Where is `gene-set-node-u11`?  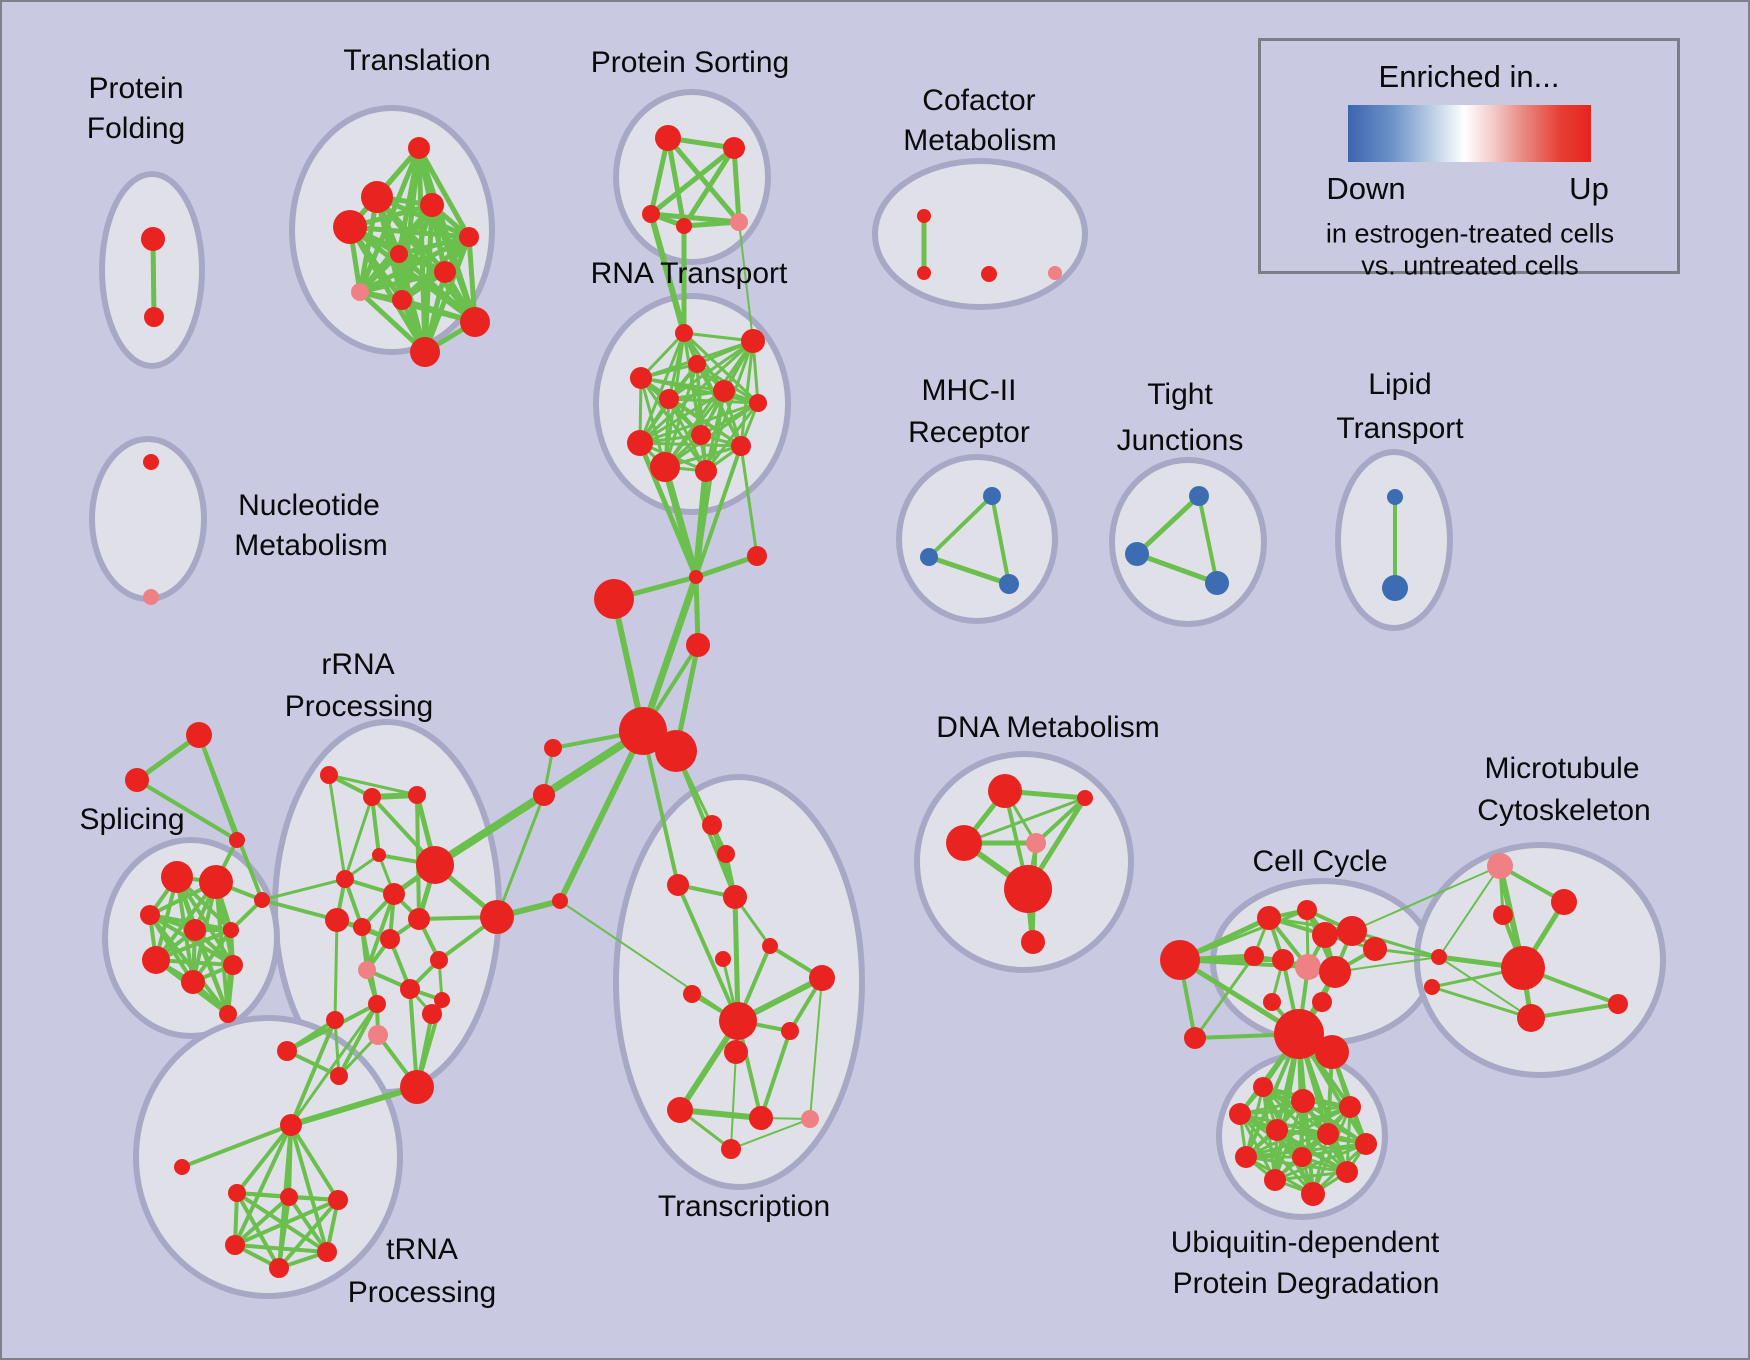 gene-set-node-u11 is located at coordinates (1275, 1180).